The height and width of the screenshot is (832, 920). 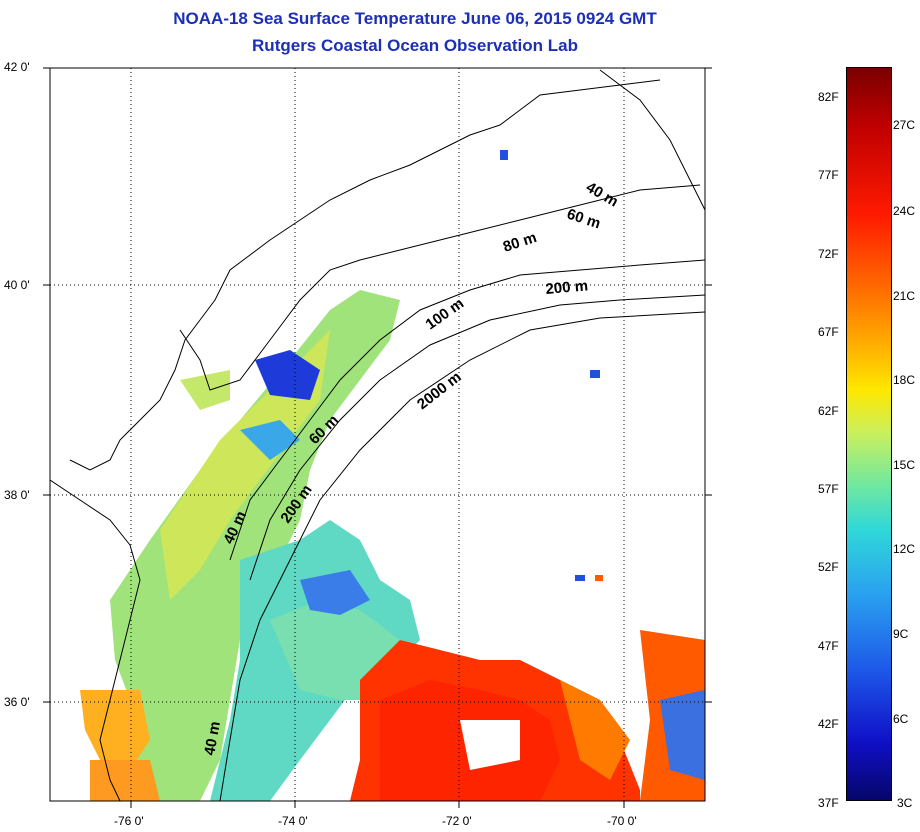 What do you see at coordinates (828, 724) in the screenshot?
I see `cbar-f-42: 42F` at bounding box center [828, 724].